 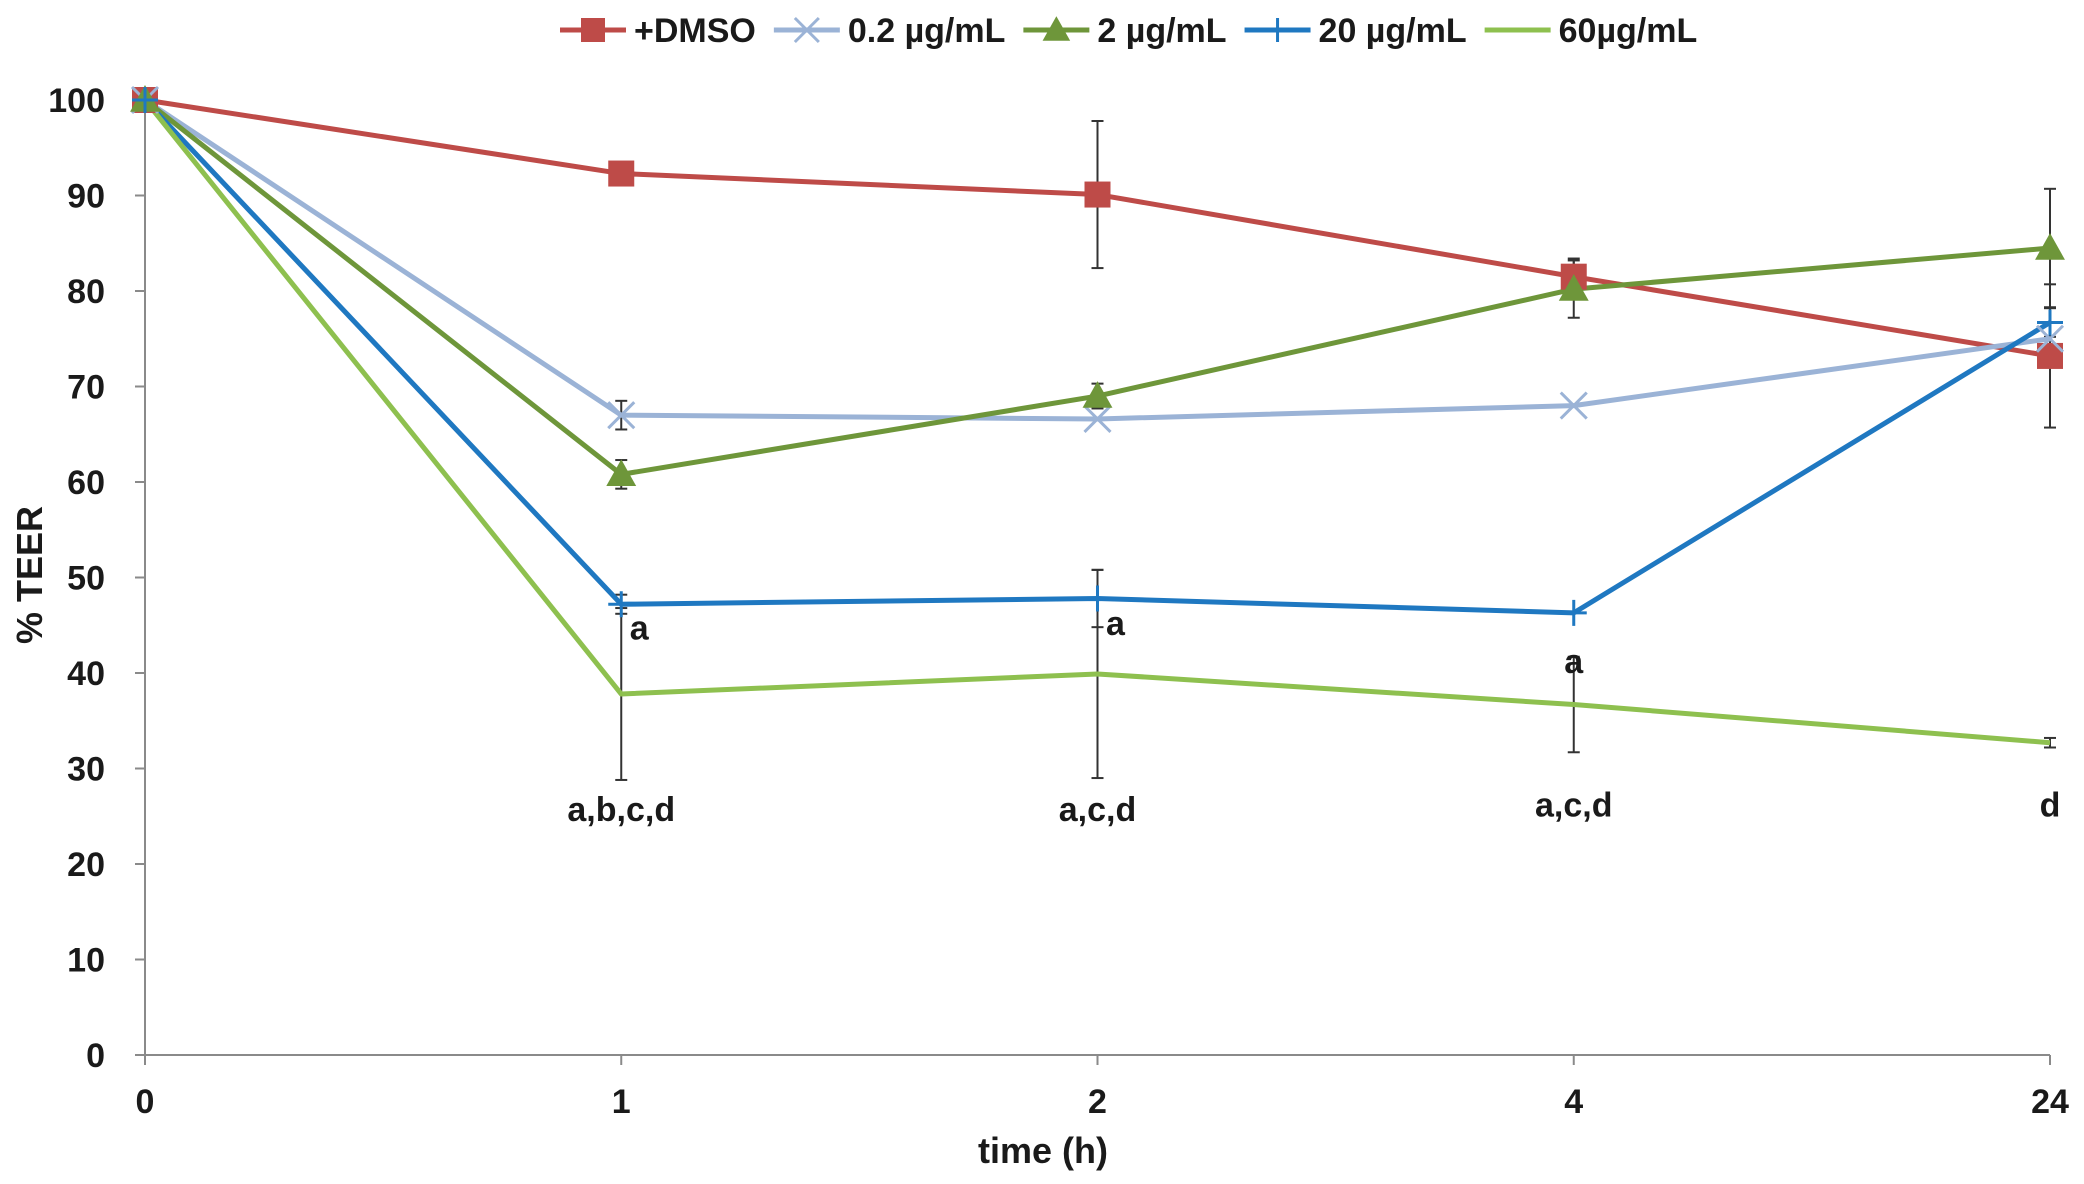 What do you see at coordinates (1161, 31) in the screenshot?
I see `legend-label-2: 2 µg/mL` at bounding box center [1161, 31].